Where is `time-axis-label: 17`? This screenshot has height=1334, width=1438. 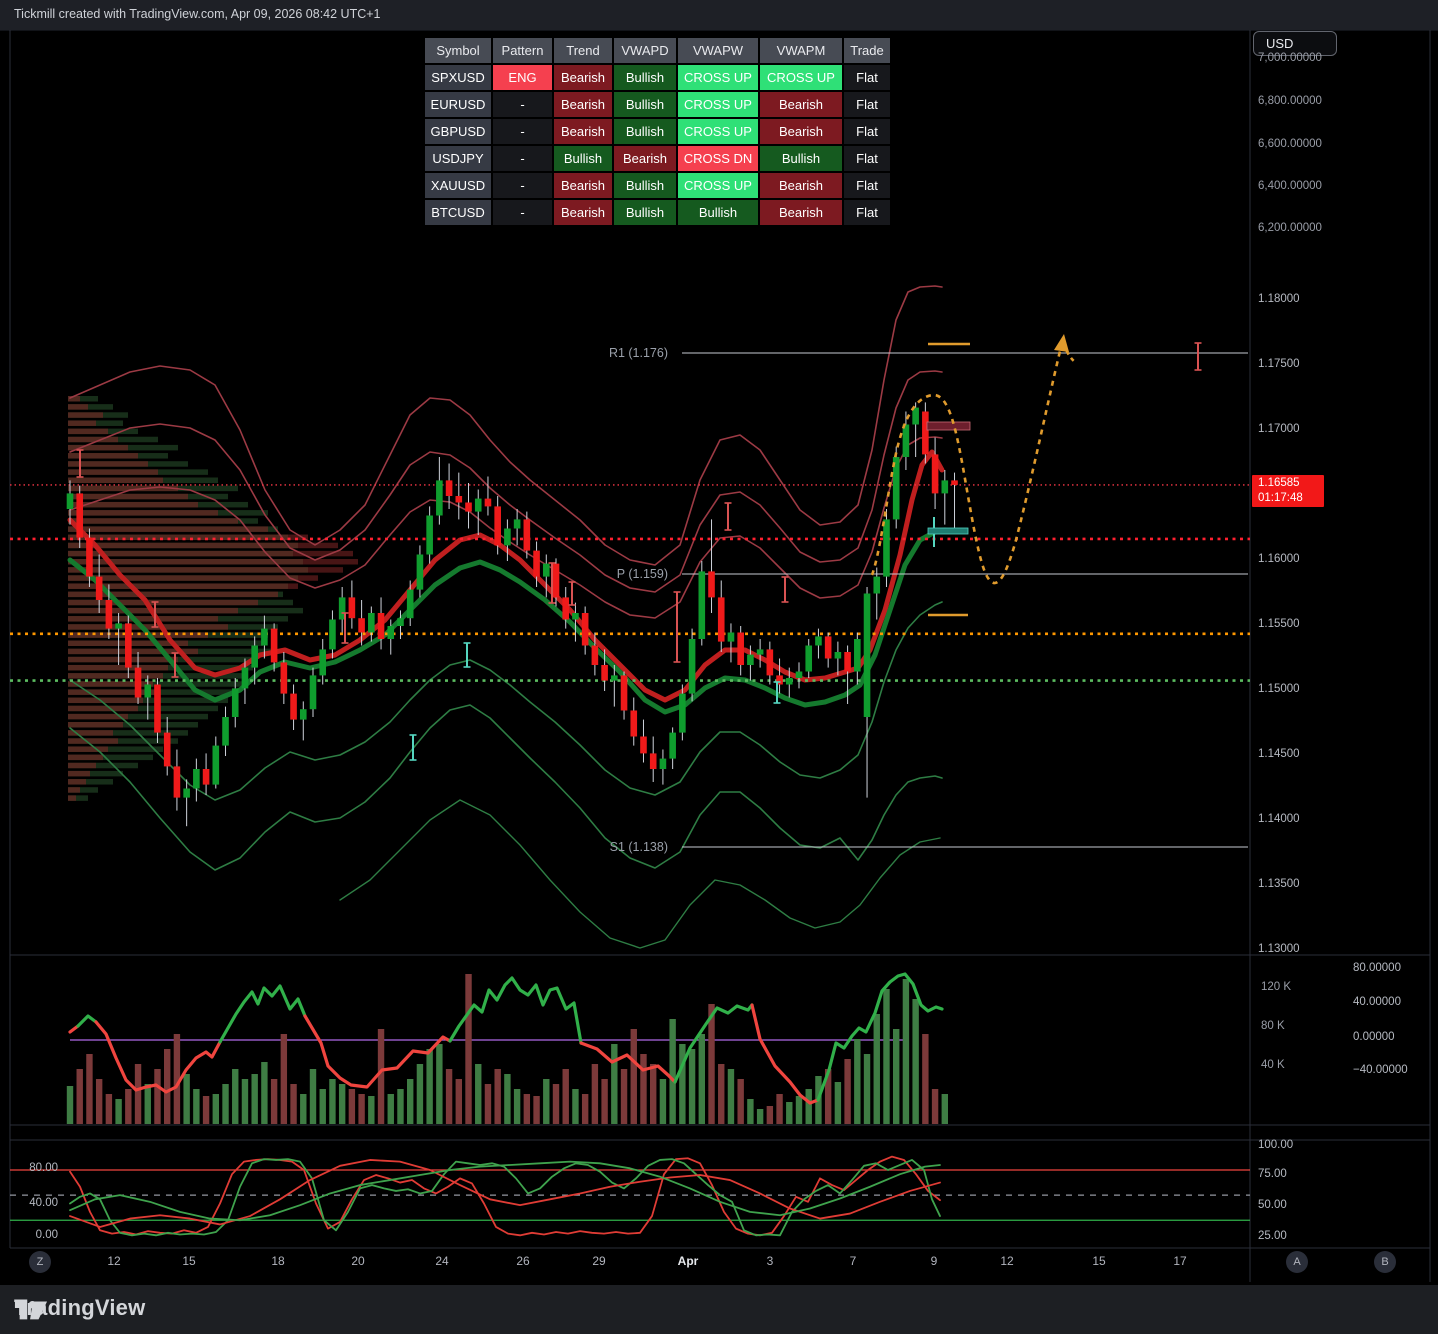 time-axis-label: 17 is located at coordinates (1180, 1261).